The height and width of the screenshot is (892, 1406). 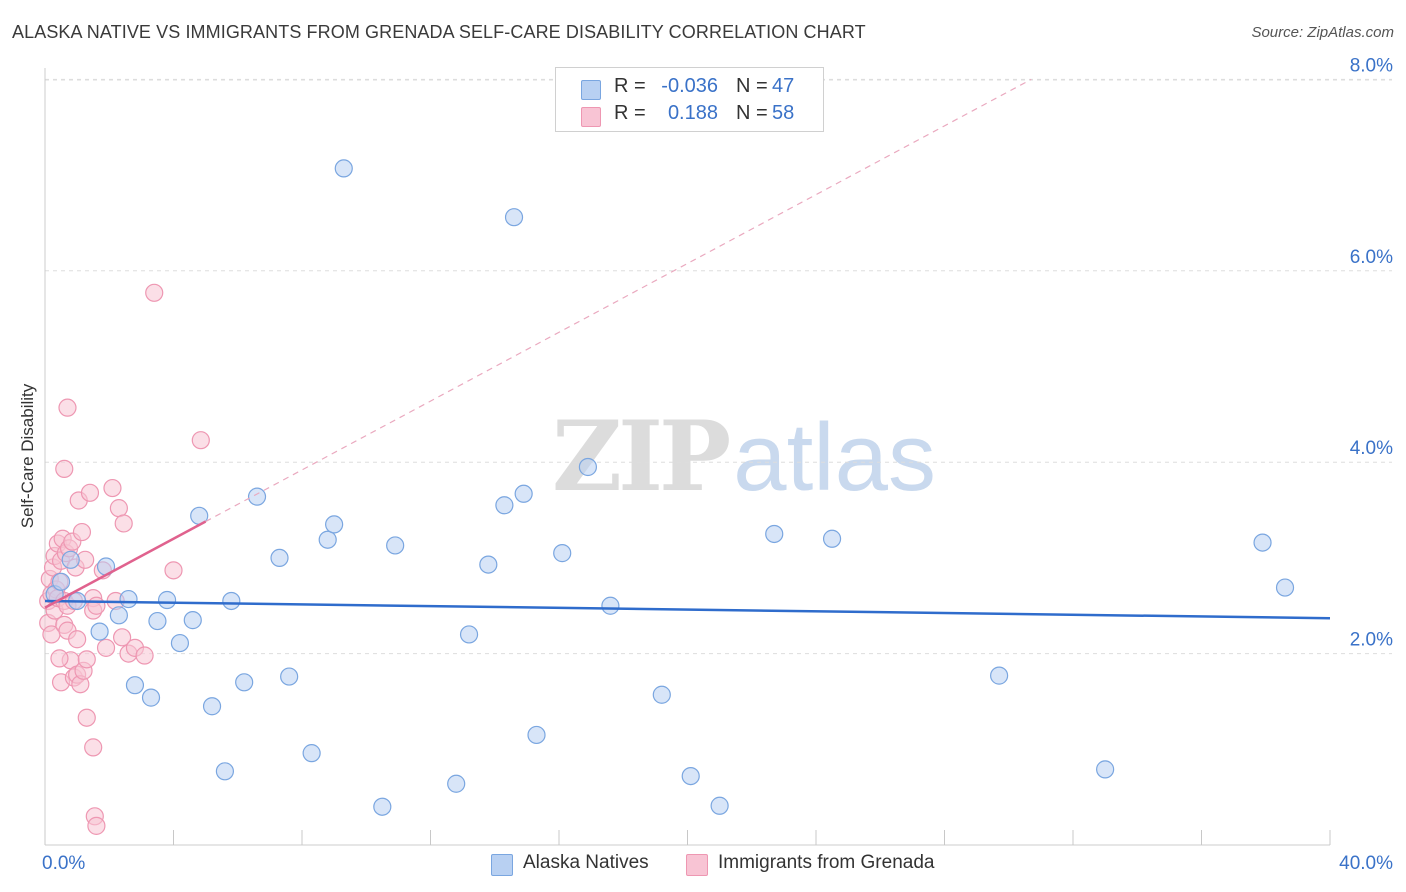 I want to click on y-tick-label: 8.0%, so click(x=1371, y=65).